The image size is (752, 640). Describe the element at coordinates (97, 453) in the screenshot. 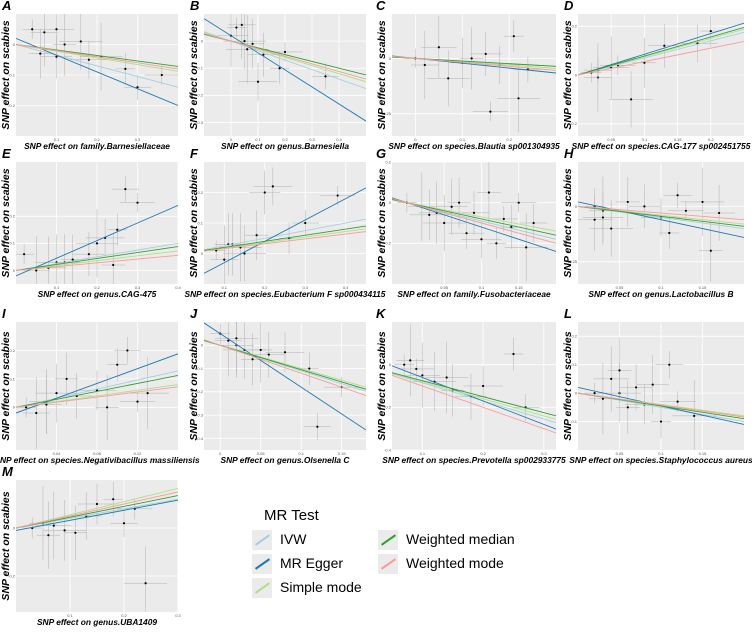

I see `x-tick-label: 0.08` at that location.